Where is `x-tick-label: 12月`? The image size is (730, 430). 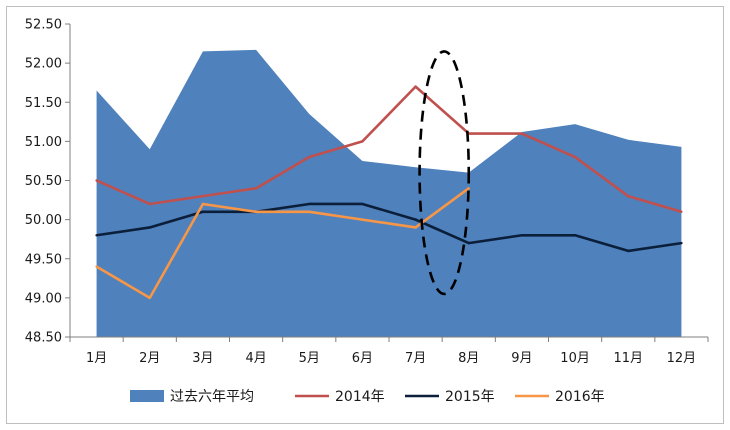
x-tick-label: 12月 is located at coordinates (682, 358).